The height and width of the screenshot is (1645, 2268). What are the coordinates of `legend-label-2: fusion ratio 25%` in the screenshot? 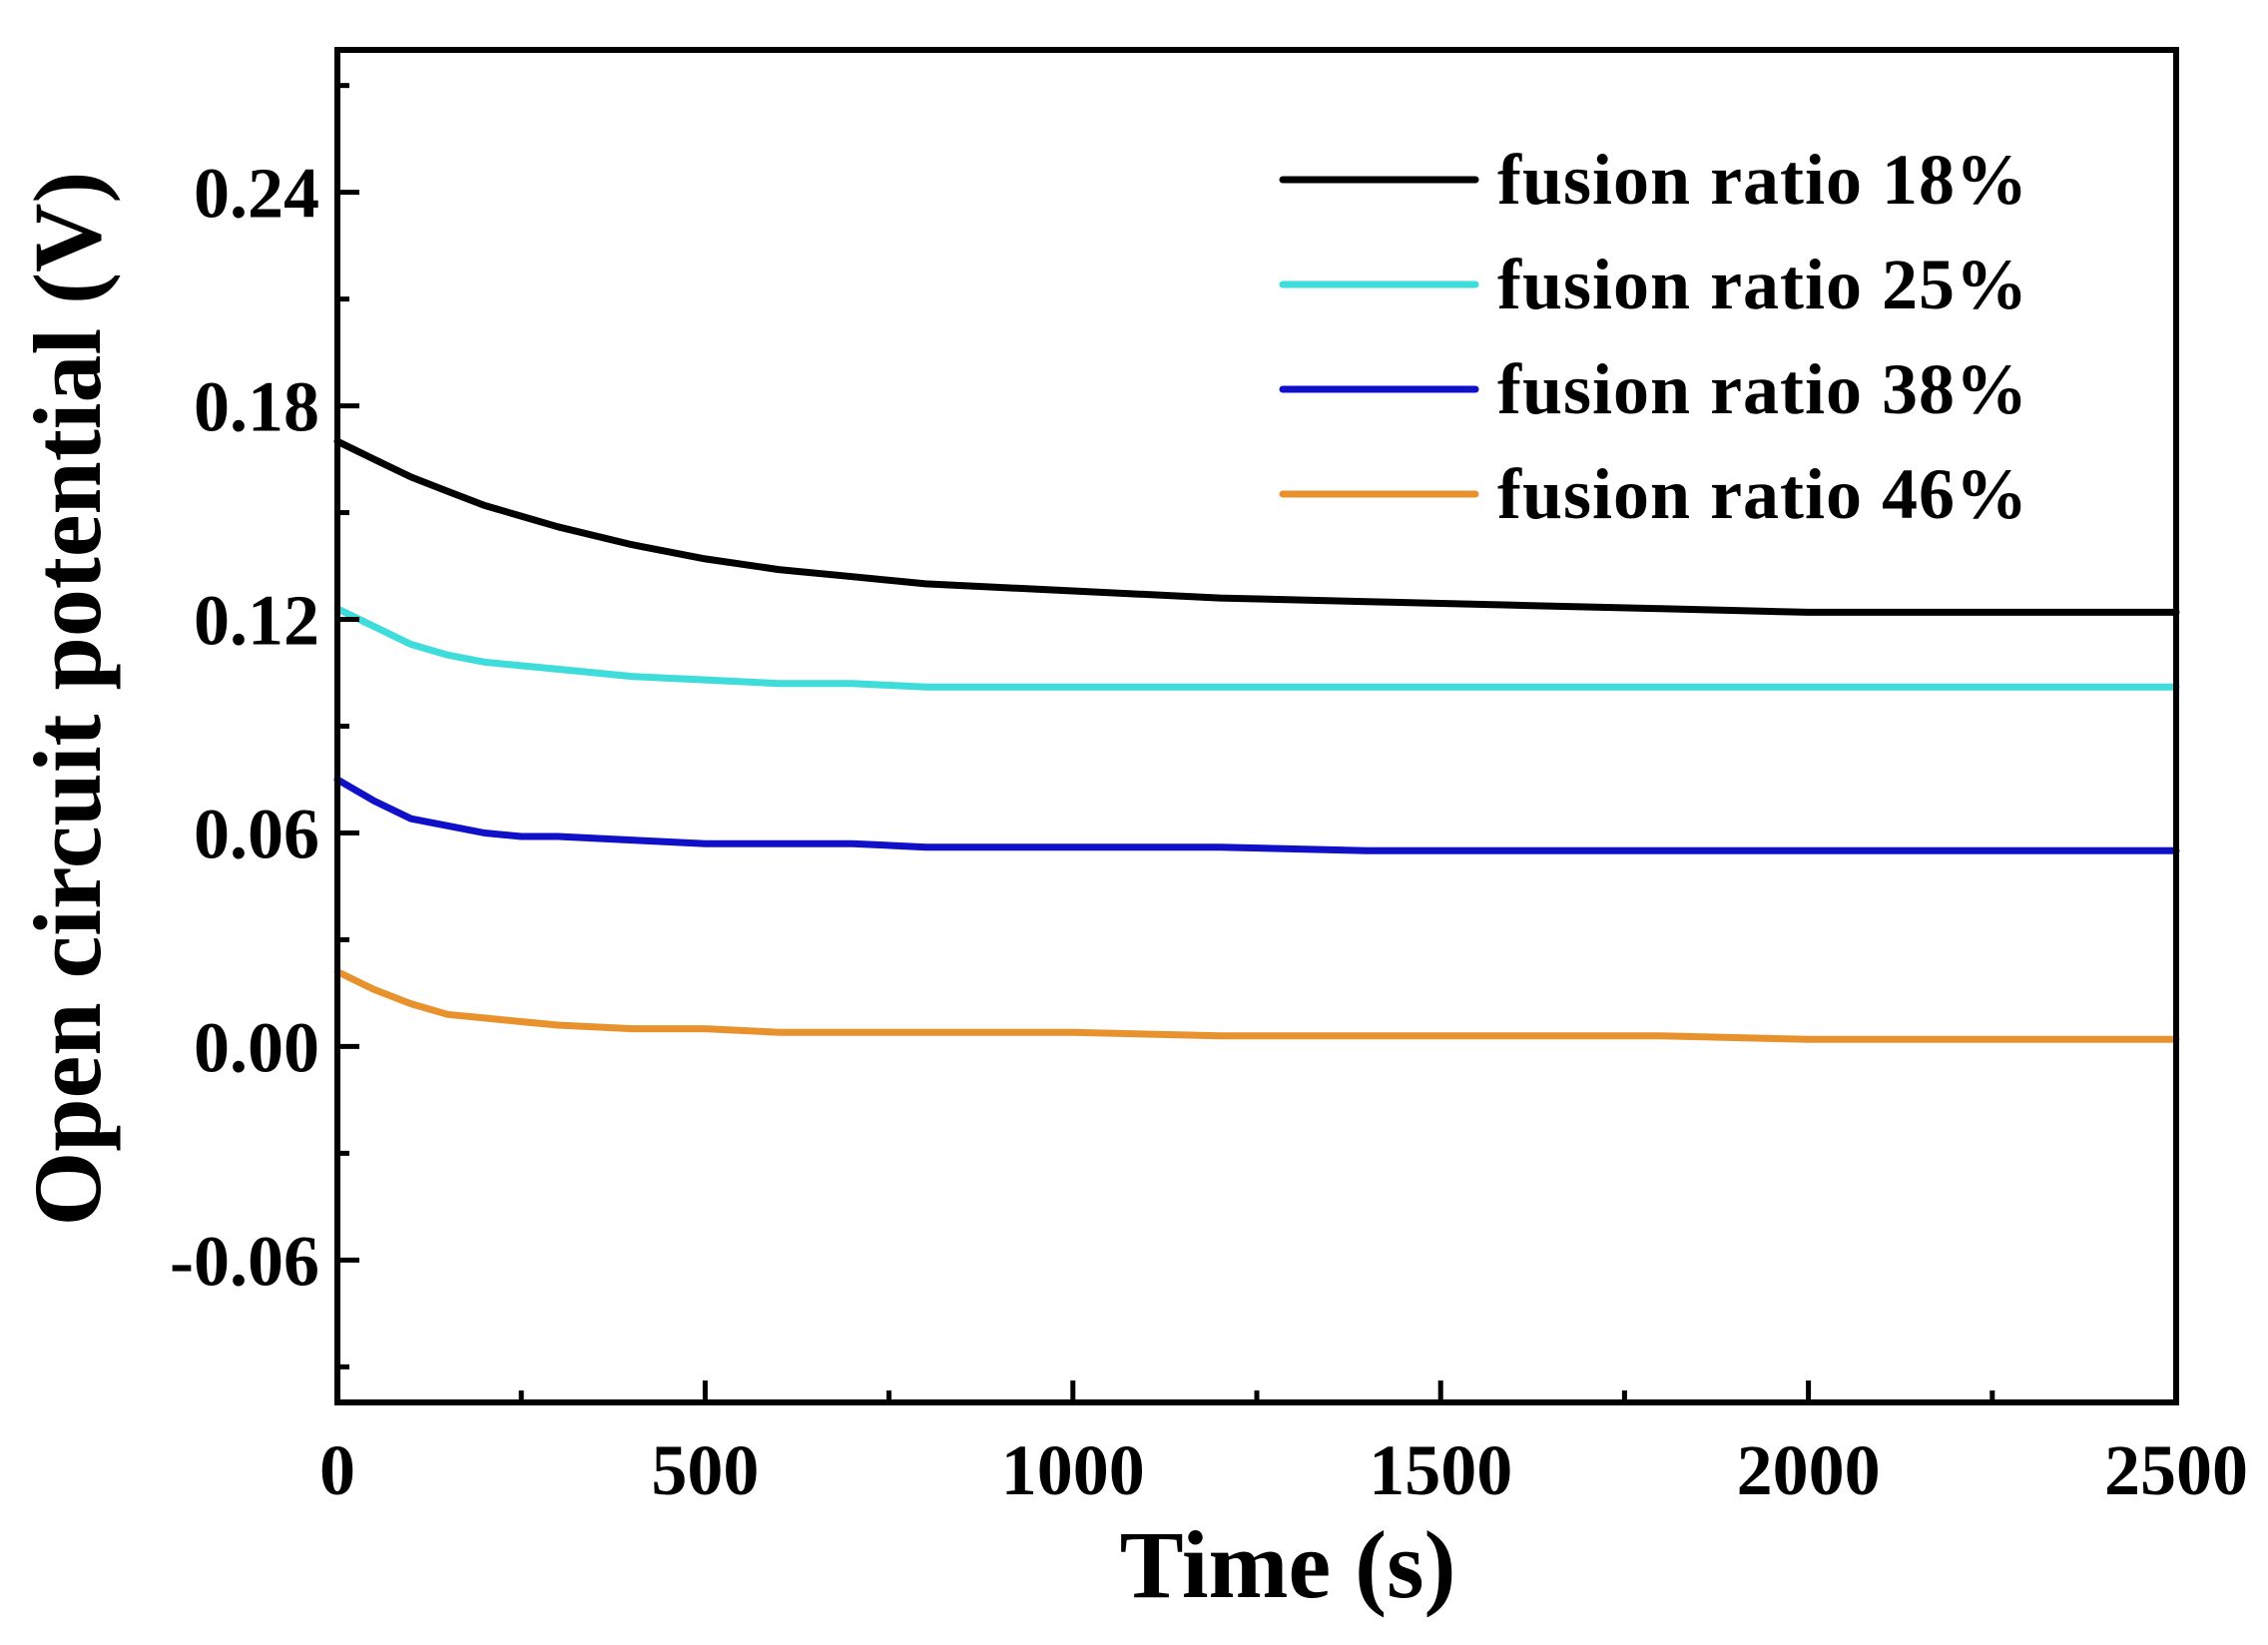 It's located at (1762, 284).